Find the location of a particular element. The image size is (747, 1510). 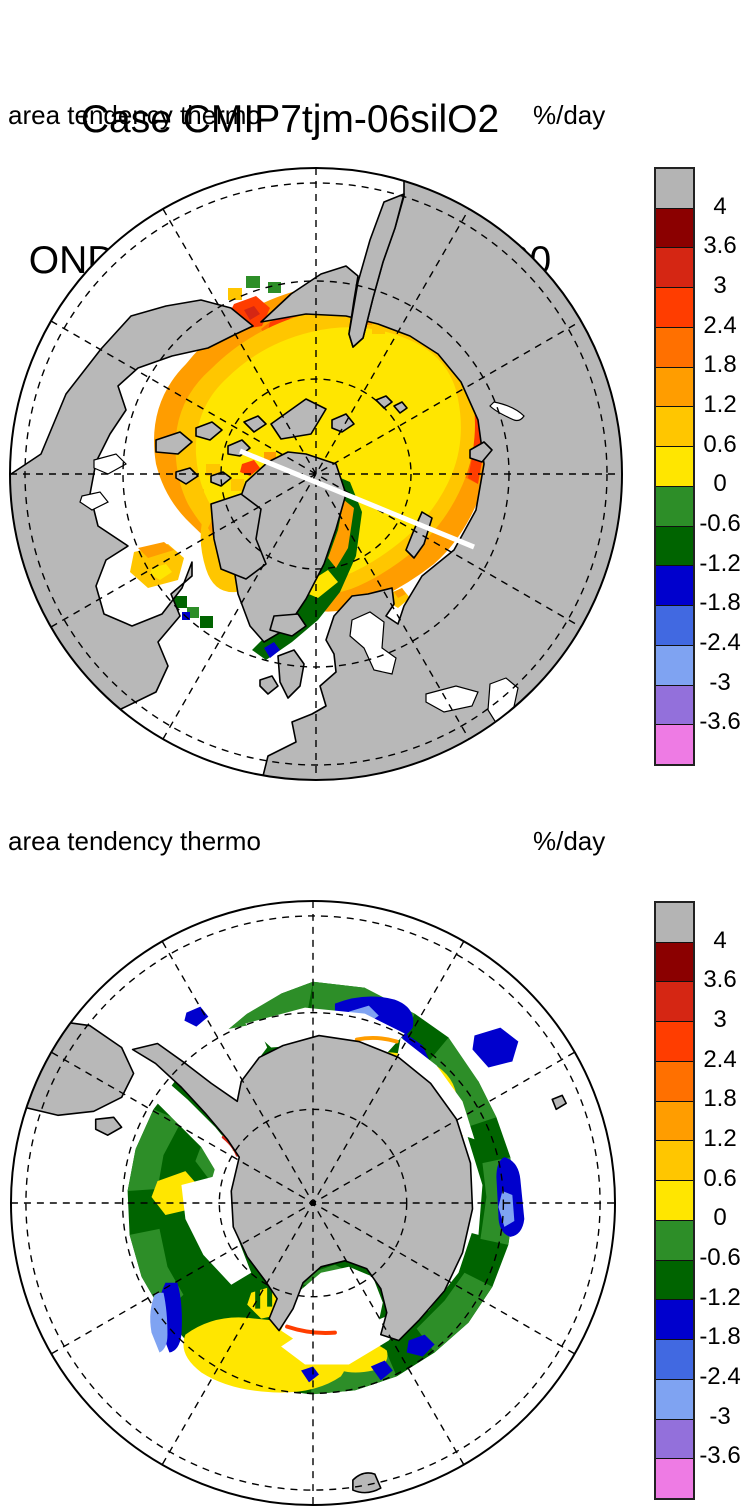

black-sea is located at coordinates (452, 699).